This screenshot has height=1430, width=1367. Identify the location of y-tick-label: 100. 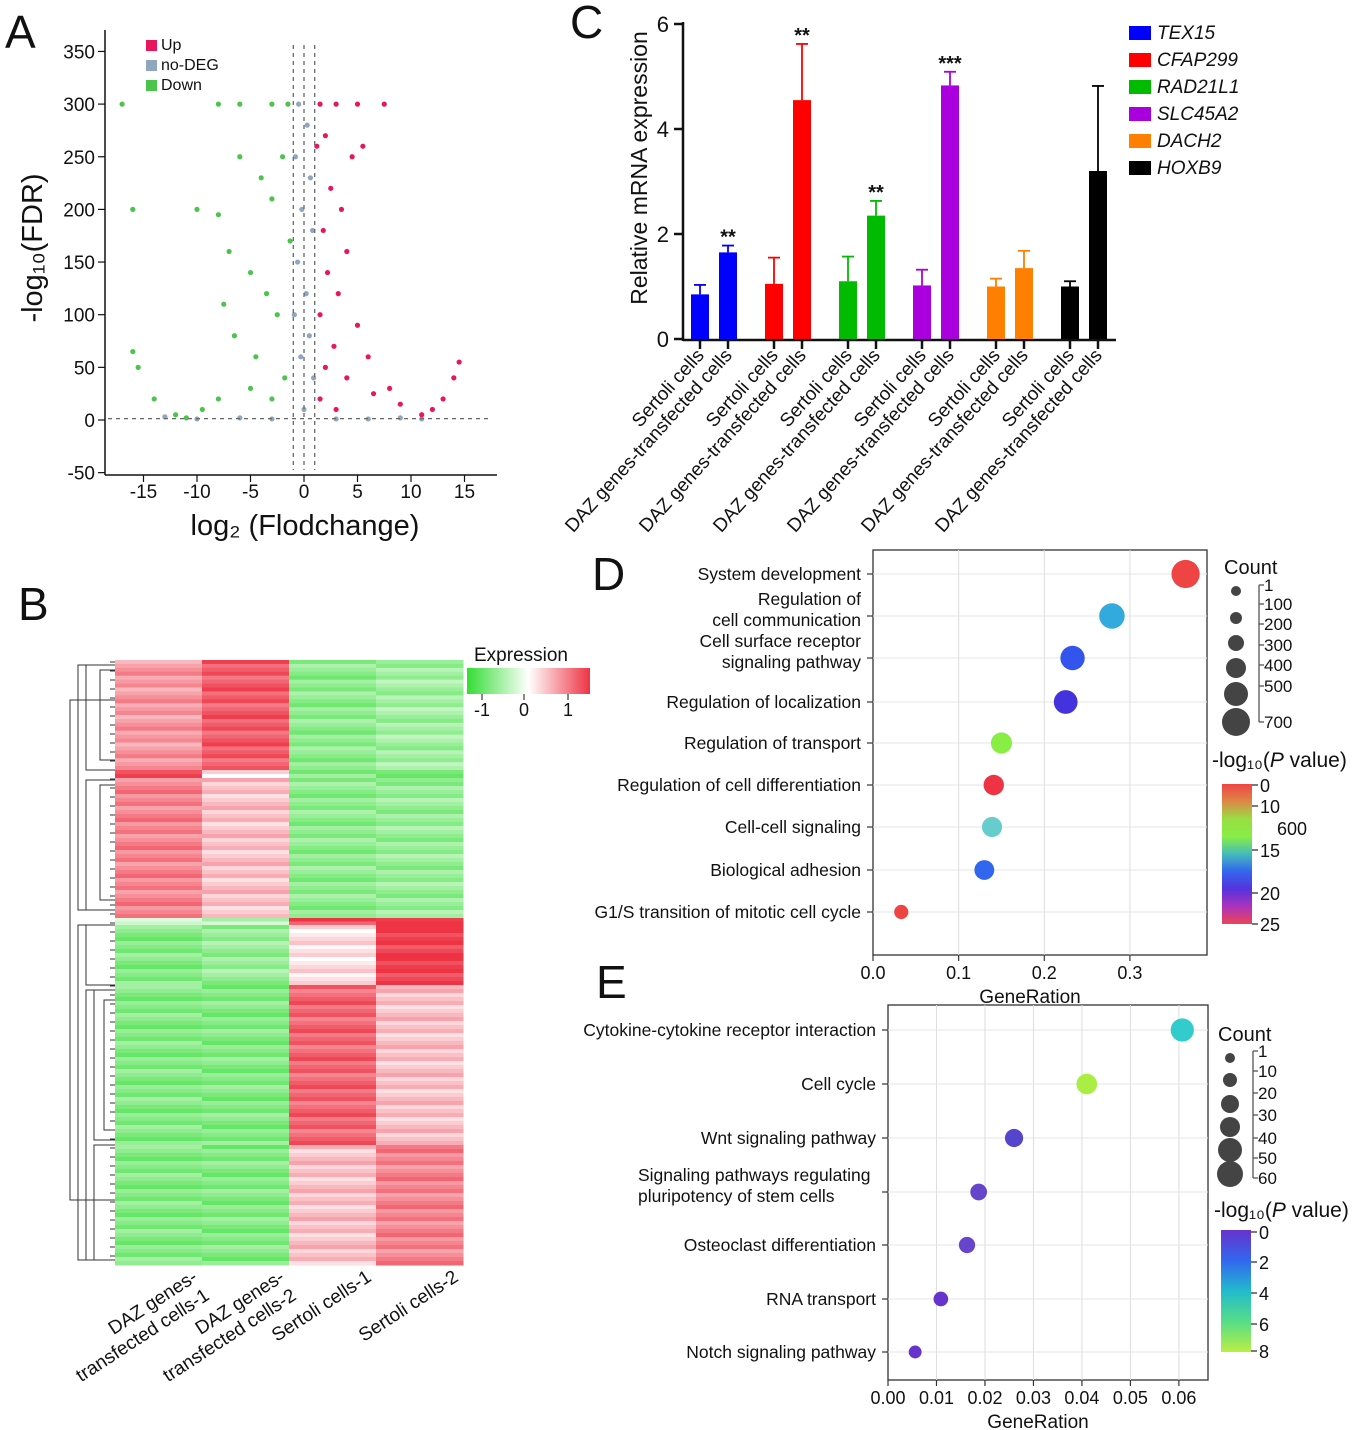
(79, 316).